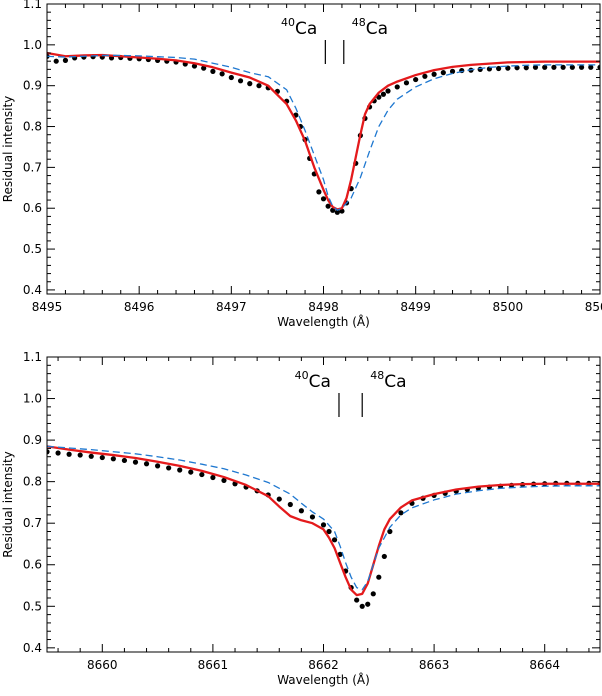  I want to click on y-tick-label: 0.9, so click(32, 440).